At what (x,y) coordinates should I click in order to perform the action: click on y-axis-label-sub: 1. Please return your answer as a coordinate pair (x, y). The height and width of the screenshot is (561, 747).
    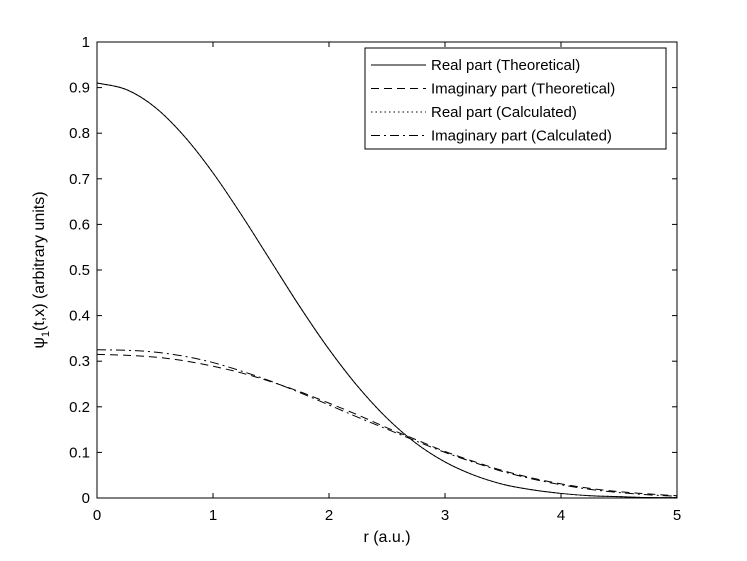
    Looking at the image, I should click on (46, 334).